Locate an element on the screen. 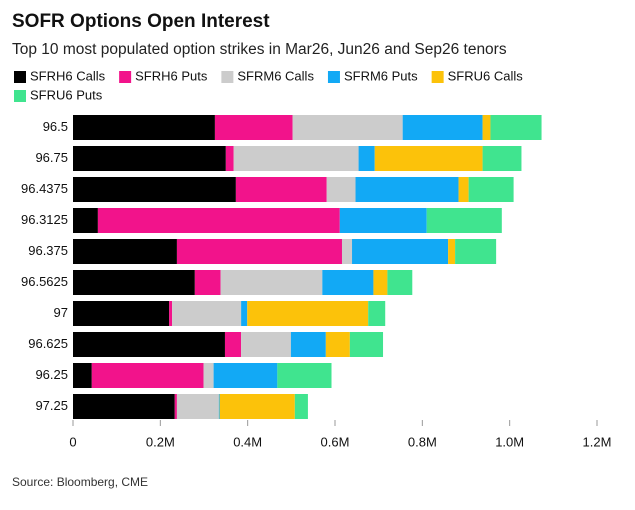 The image size is (635, 510). legend-label: SFRM6 Calls is located at coordinates (275, 75).